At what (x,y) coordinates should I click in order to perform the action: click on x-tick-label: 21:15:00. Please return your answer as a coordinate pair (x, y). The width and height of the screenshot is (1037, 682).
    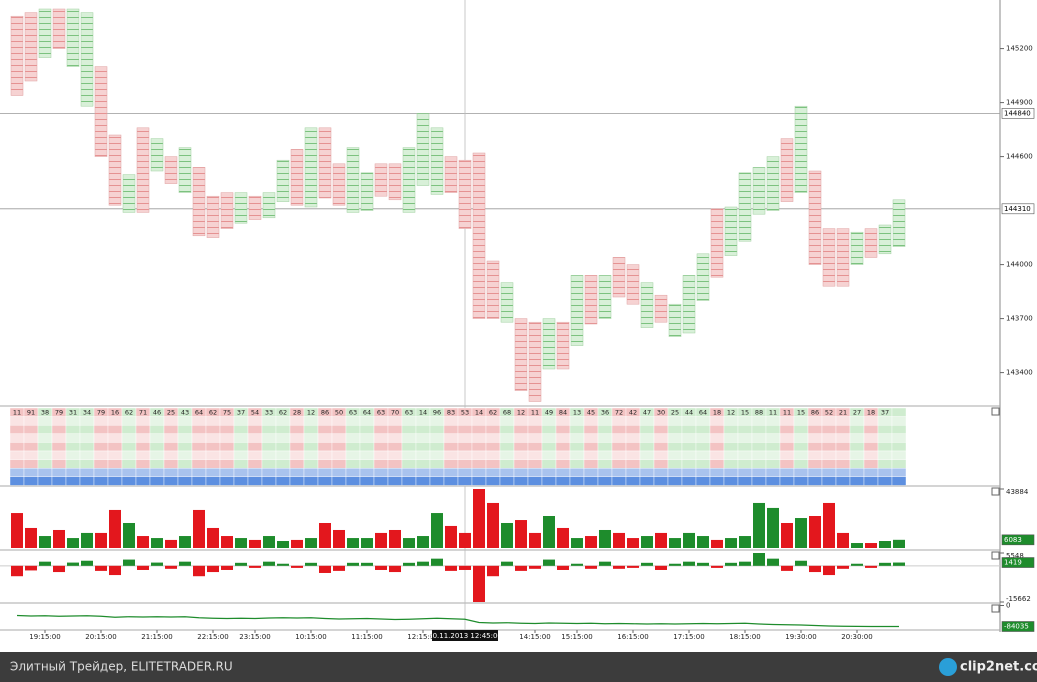
    Looking at the image, I should click on (156, 637).